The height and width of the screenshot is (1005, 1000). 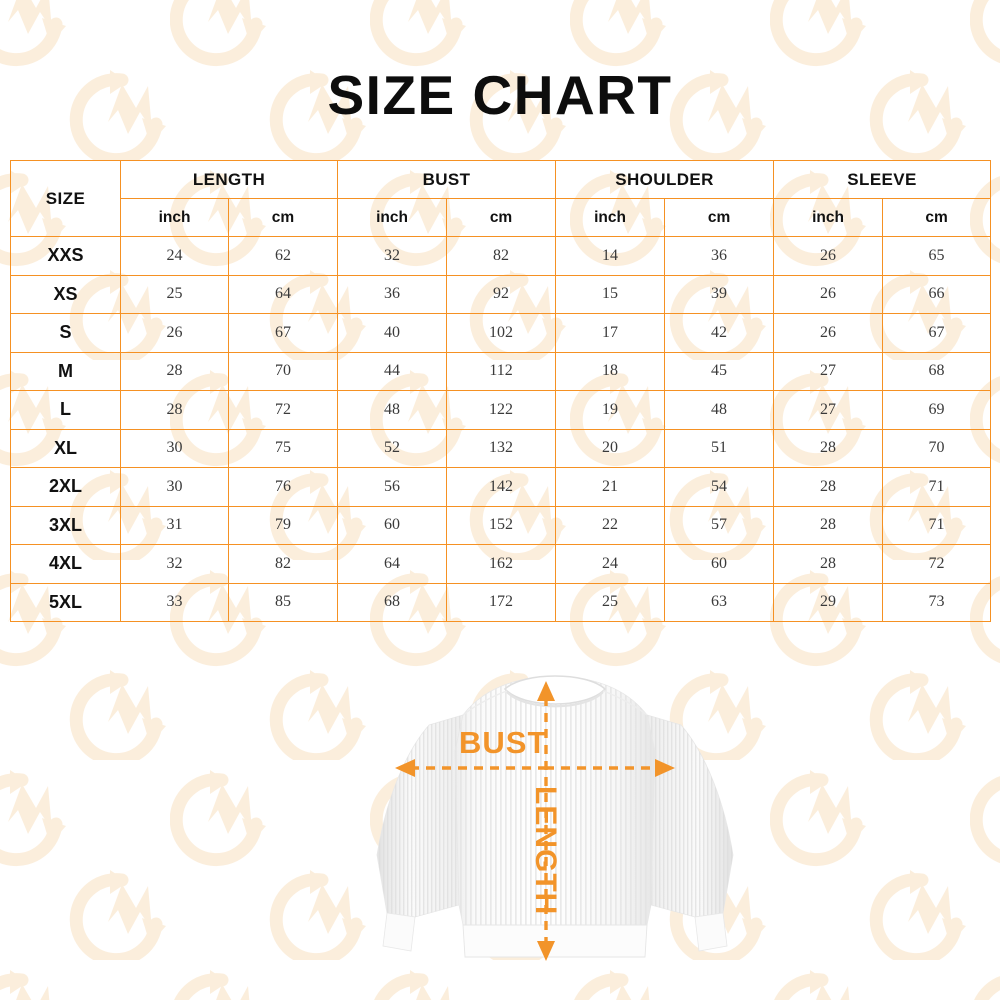 What do you see at coordinates (665, 179) in the screenshot?
I see `header-group-shoulder: SHOULDER` at bounding box center [665, 179].